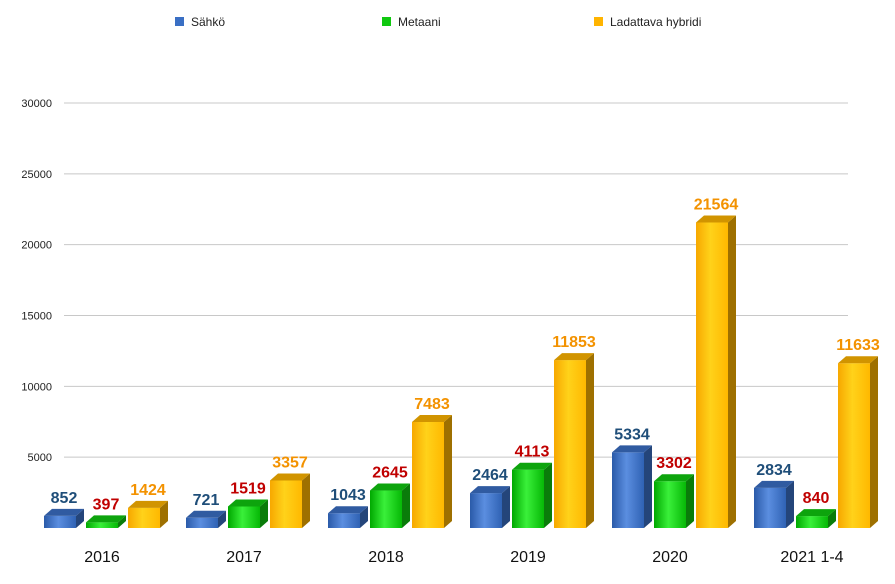 This screenshot has width=895, height=584. I want to click on y-tick-label: 30000, so click(36, 104).